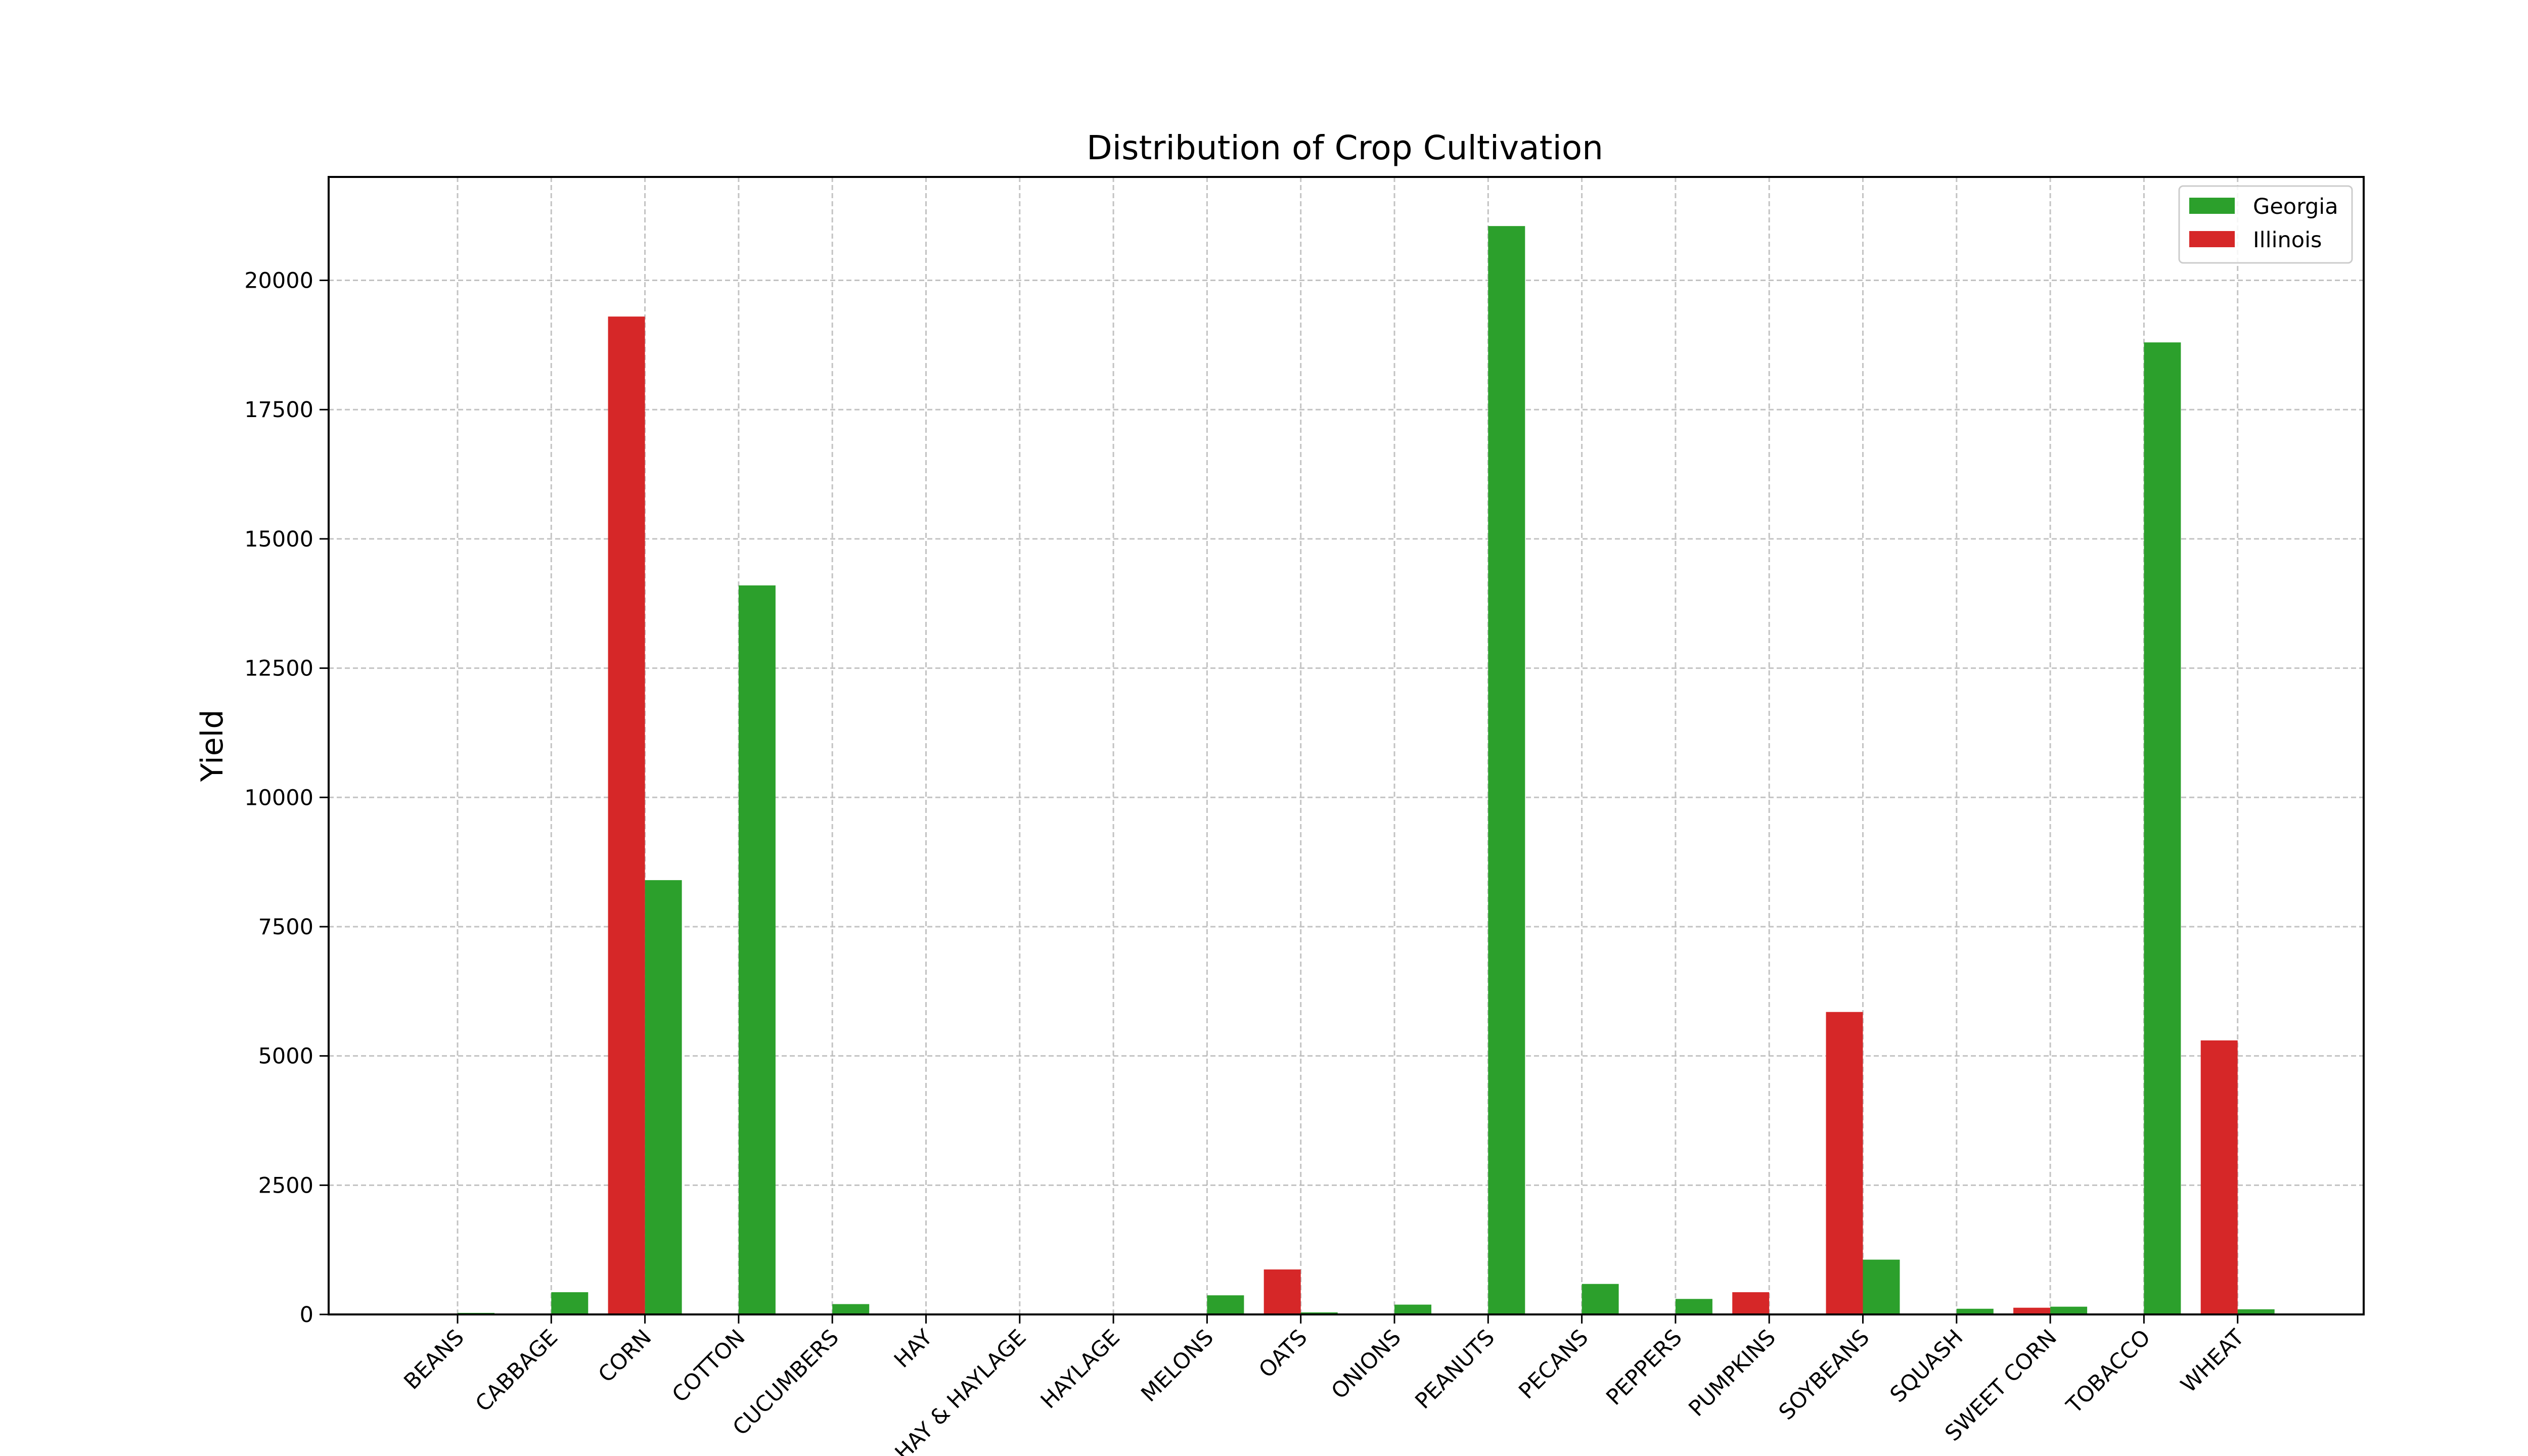  I want to click on legend-swatch-illinois, so click(2212, 239).